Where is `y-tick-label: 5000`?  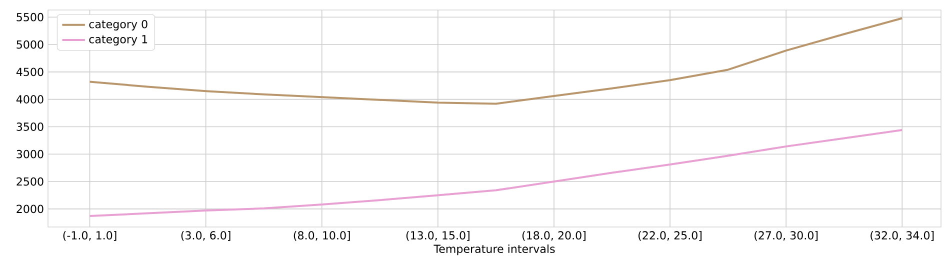 y-tick-label: 5000 is located at coordinates (30, 44).